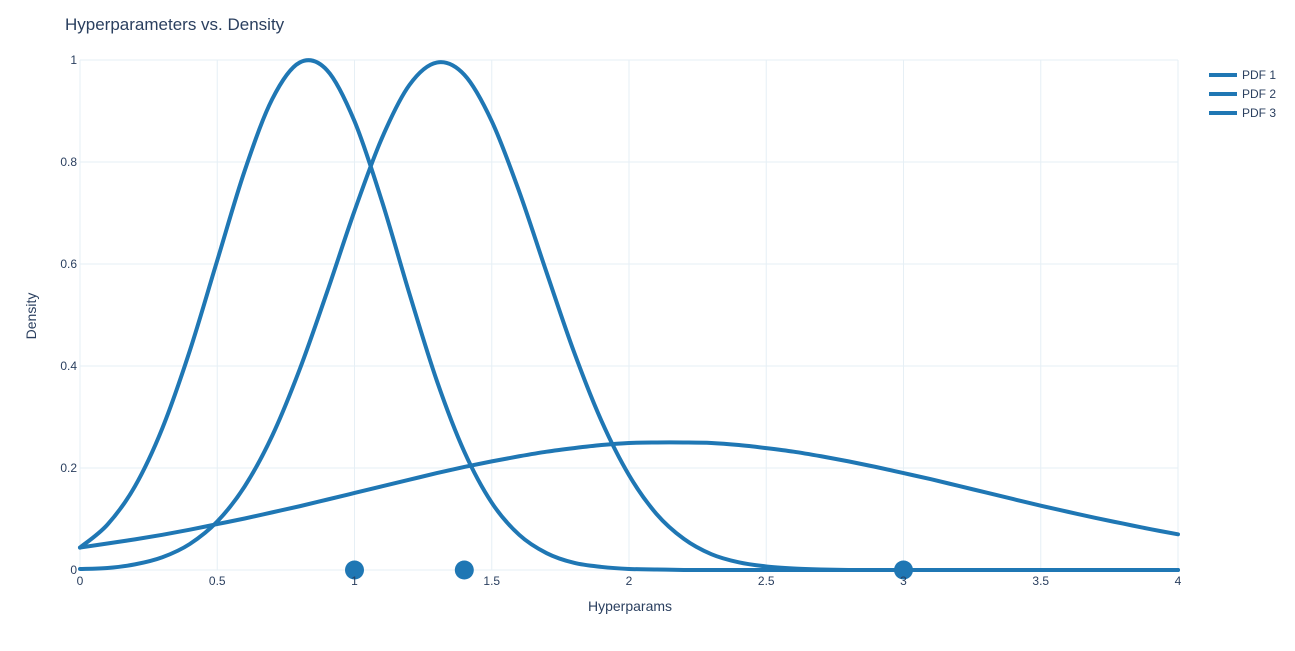 The image size is (1295, 651). What do you see at coordinates (491, 581) in the screenshot?
I see `x-tick-label: 1.5` at bounding box center [491, 581].